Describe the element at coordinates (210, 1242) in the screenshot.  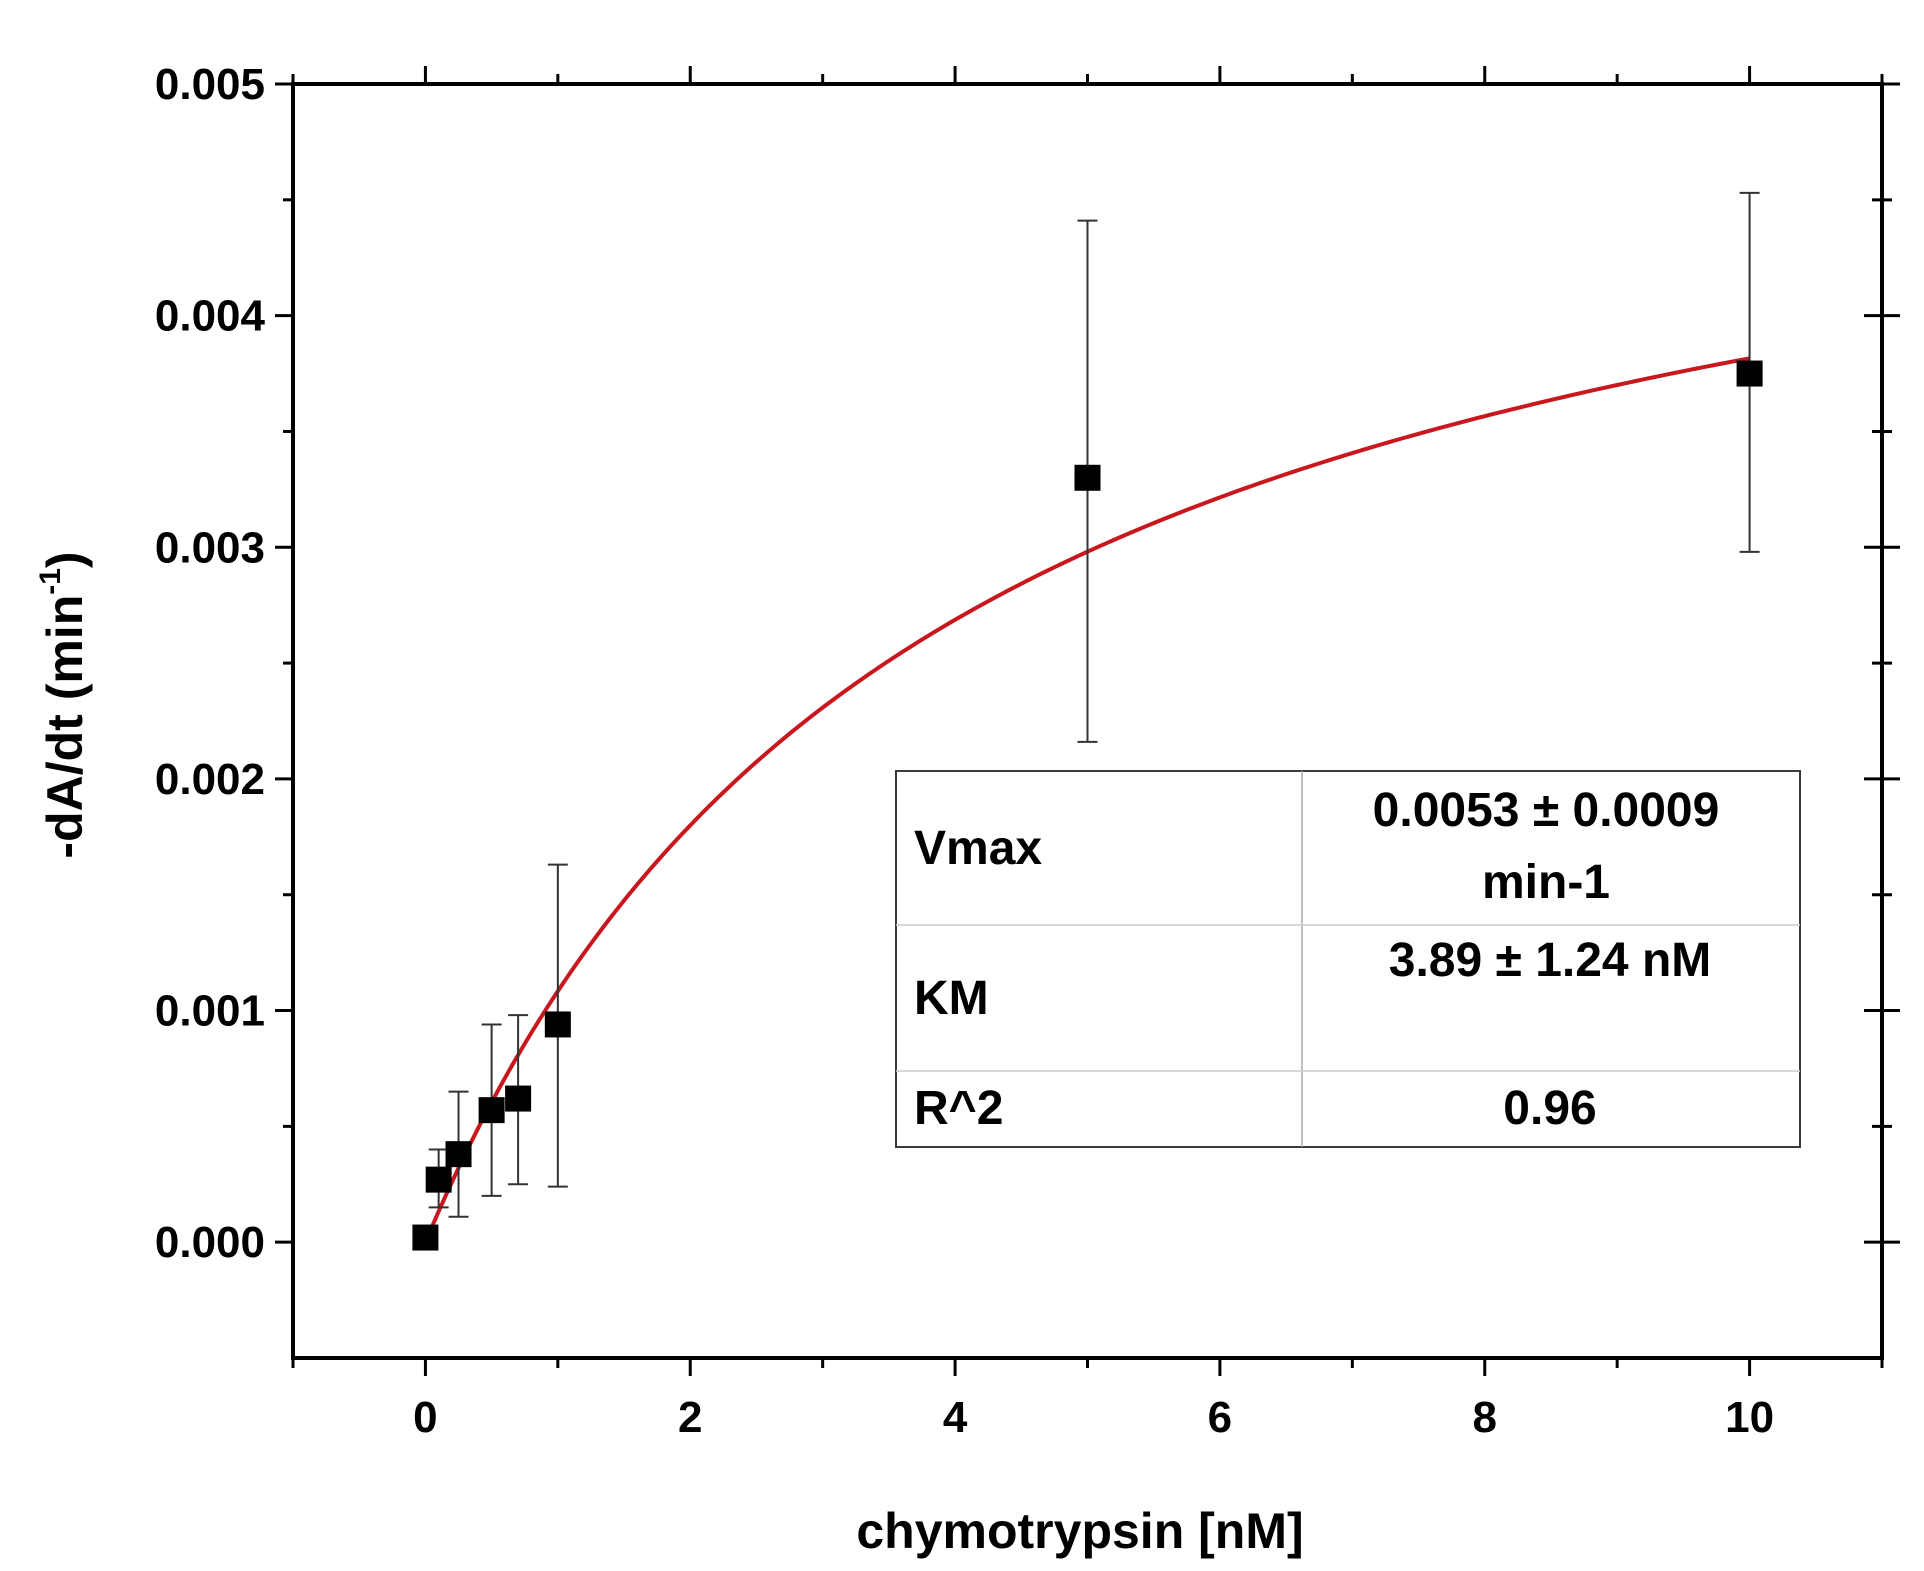
I see `y-tick-label: 0.000` at that location.